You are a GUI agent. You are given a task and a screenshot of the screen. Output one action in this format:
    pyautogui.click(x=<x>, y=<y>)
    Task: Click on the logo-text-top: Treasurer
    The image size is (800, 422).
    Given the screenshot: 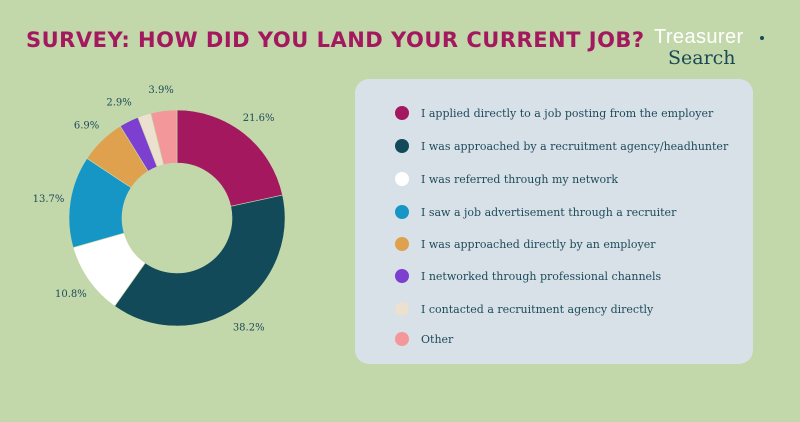 What is the action you would take?
    pyautogui.click(x=699, y=37)
    